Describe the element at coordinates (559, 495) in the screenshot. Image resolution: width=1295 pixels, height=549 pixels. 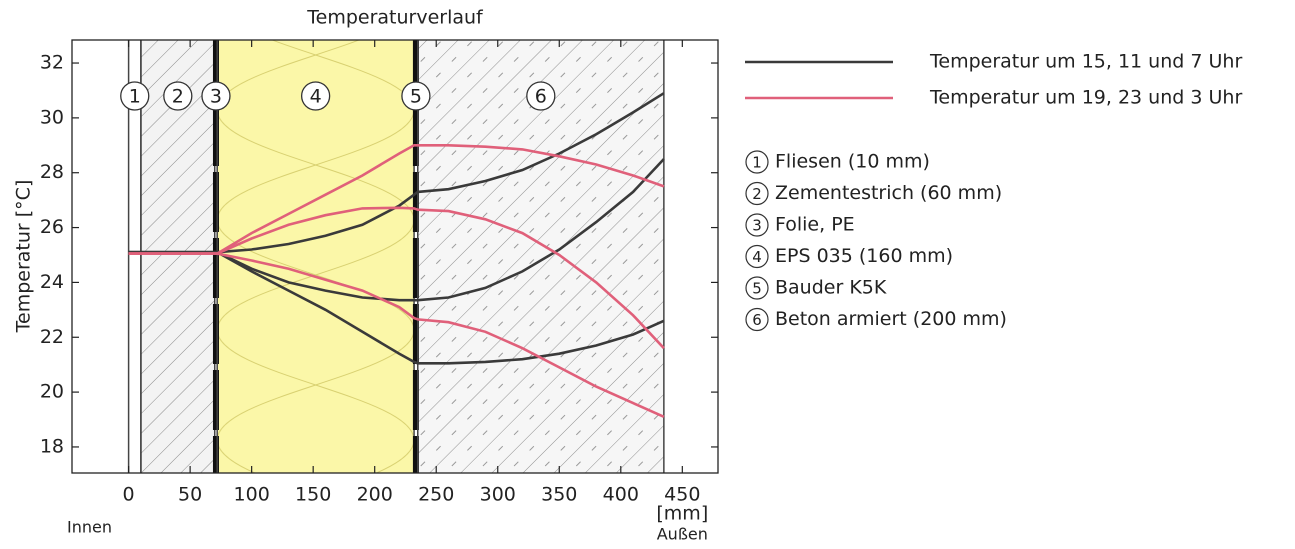
I see `x-tick-label: 350` at that location.